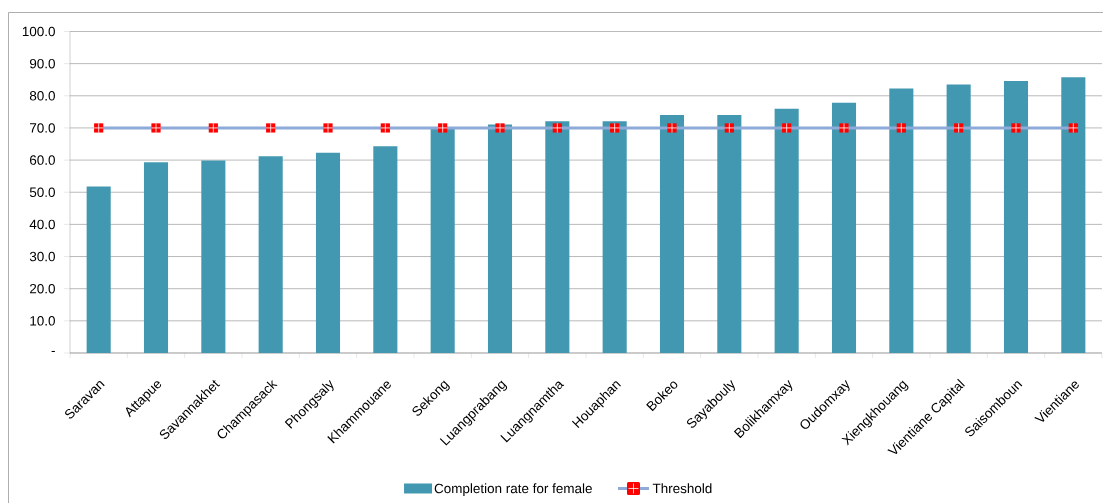  What do you see at coordinates (42, 96) in the screenshot?
I see `y-tick-label: 80.0` at bounding box center [42, 96].